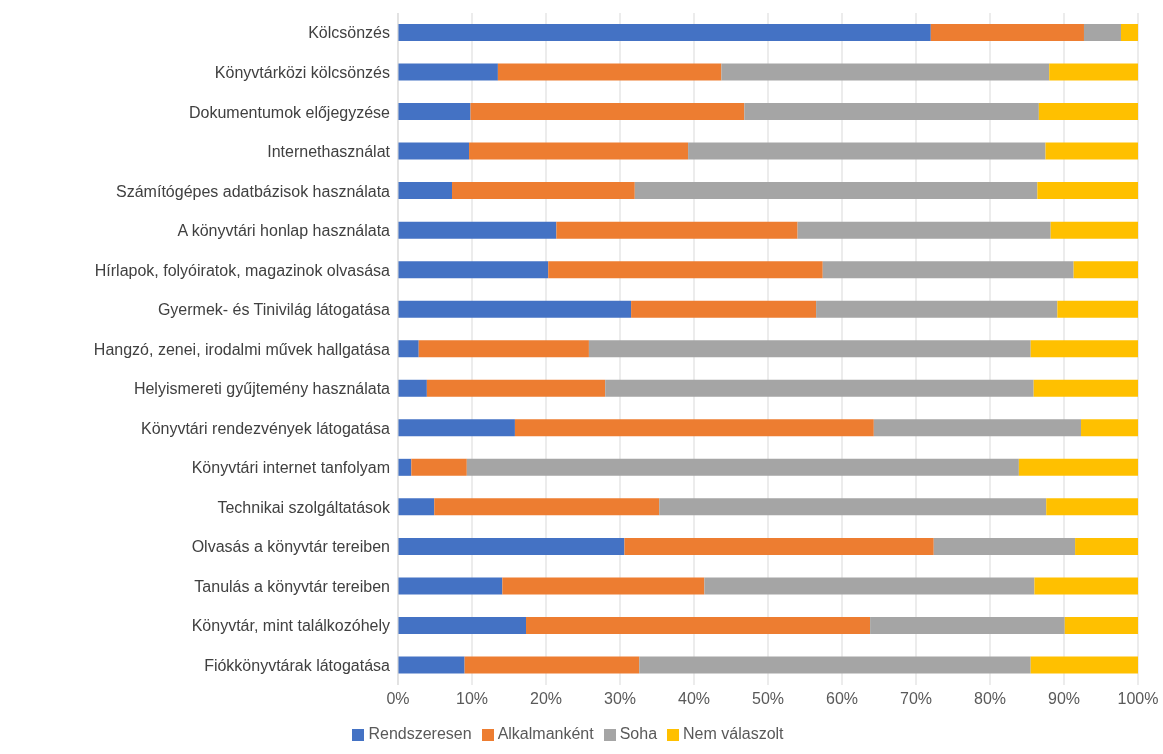 This screenshot has width=1163, height=754. Describe the element at coordinates (274, 310) in the screenshot. I see `y-tick-label: Gyermek- és Tinivilág látogatása` at that location.